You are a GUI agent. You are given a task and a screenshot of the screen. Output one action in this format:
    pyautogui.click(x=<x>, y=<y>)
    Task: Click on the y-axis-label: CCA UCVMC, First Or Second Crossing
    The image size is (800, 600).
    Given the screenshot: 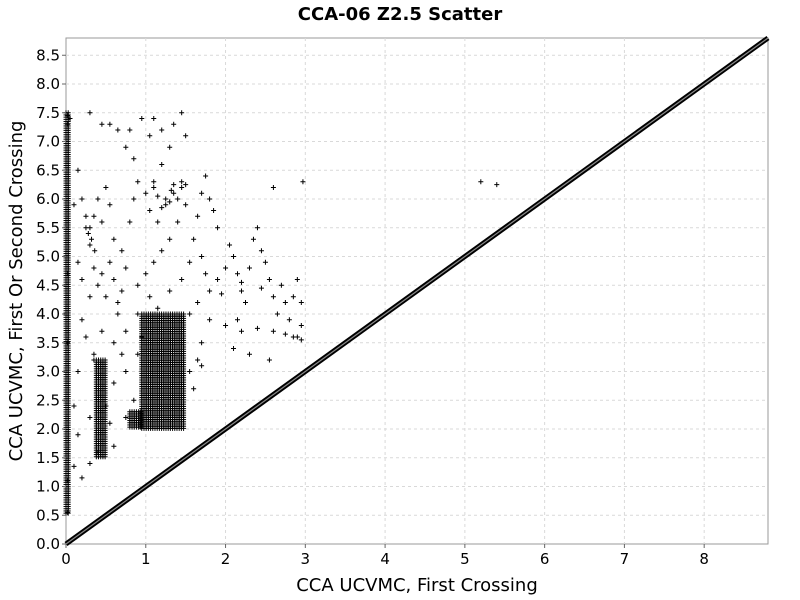 What is the action you would take?
    pyautogui.click(x=16, y=291)
    